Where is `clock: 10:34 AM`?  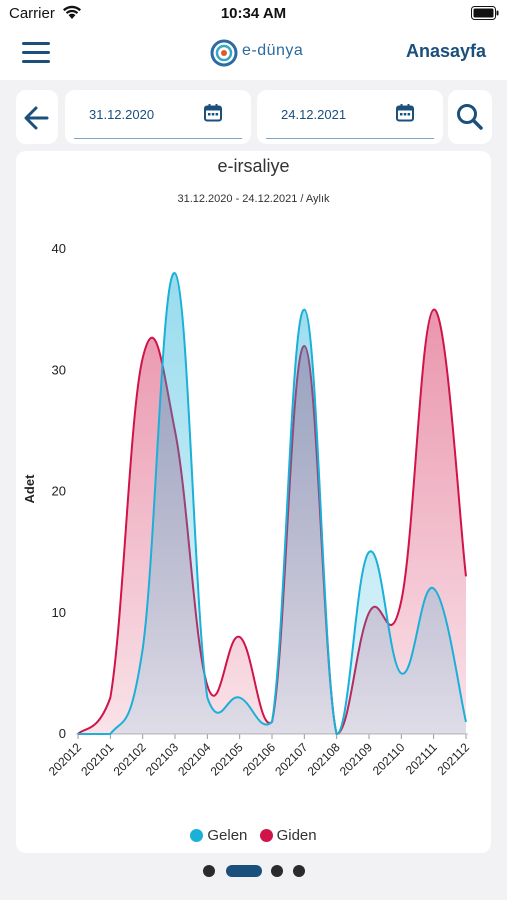
clock: 10:34 AM is located at coordinates (253, 13).